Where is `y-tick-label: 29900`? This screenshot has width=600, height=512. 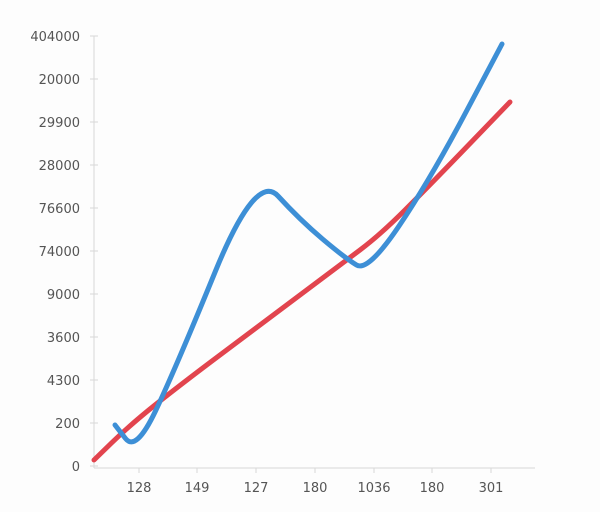
y-tick-label: 29900 is located at coordinates (59, 123).